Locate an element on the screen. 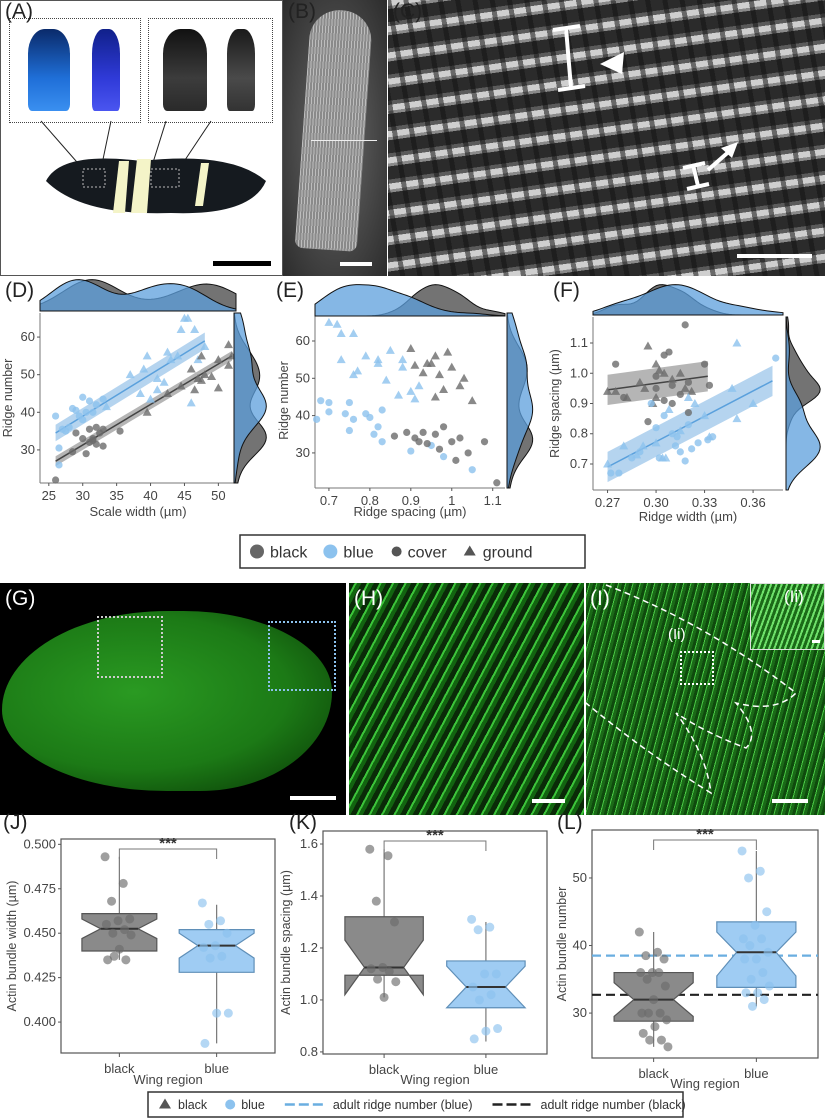 Image resolution: width=825 pixels, height=1120 pixels. legend-swatch-icon is located at coordinates (330, 551).